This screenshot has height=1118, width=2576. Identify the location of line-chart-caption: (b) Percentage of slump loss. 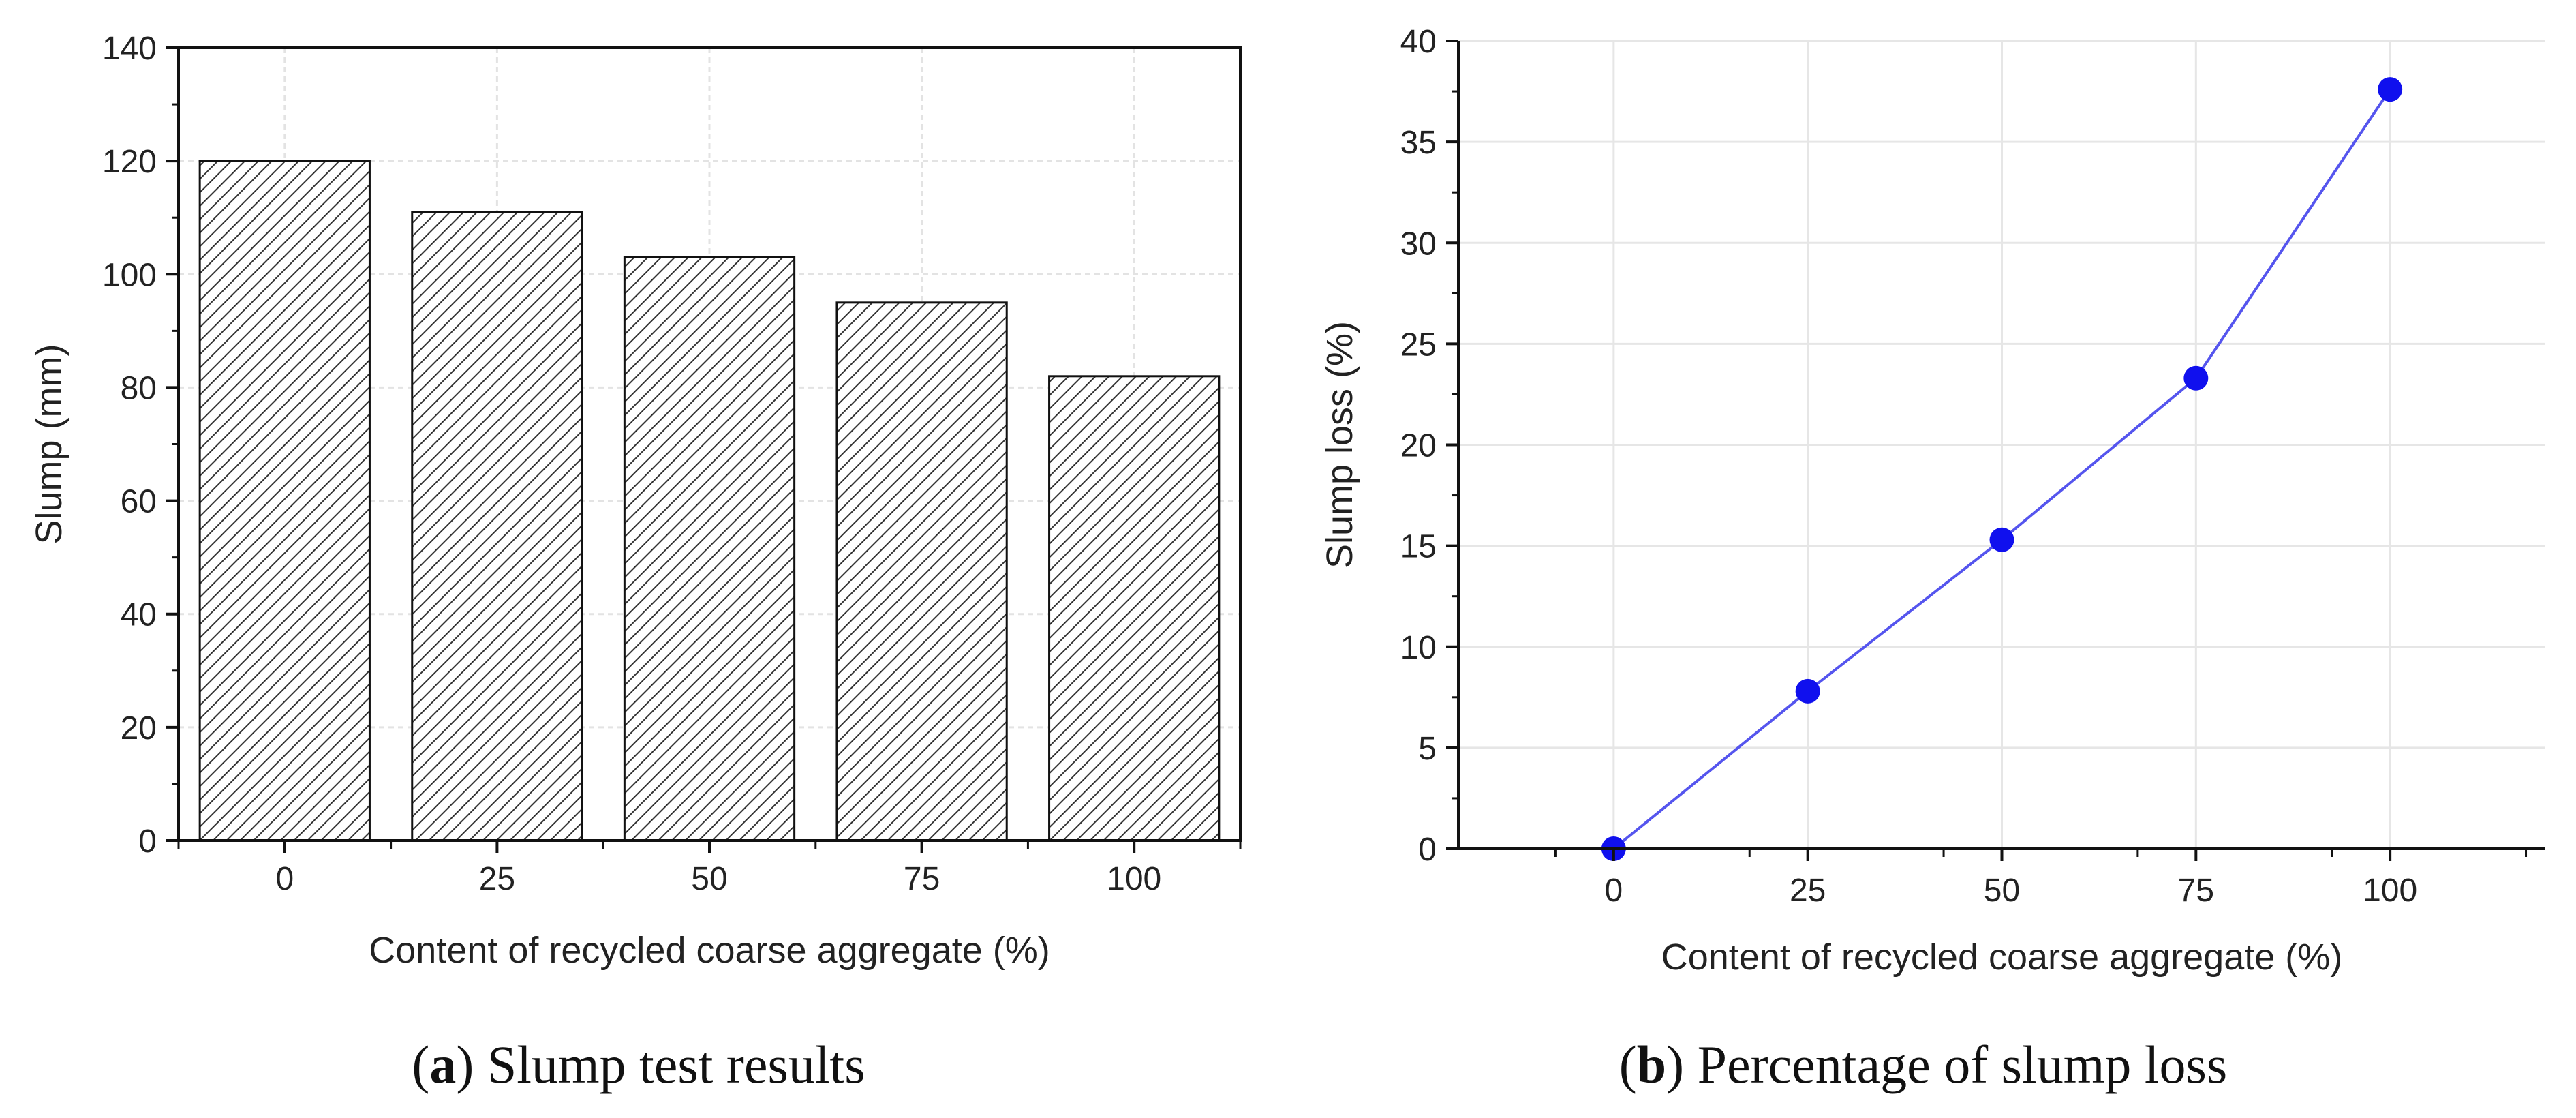
(1923, 1064).